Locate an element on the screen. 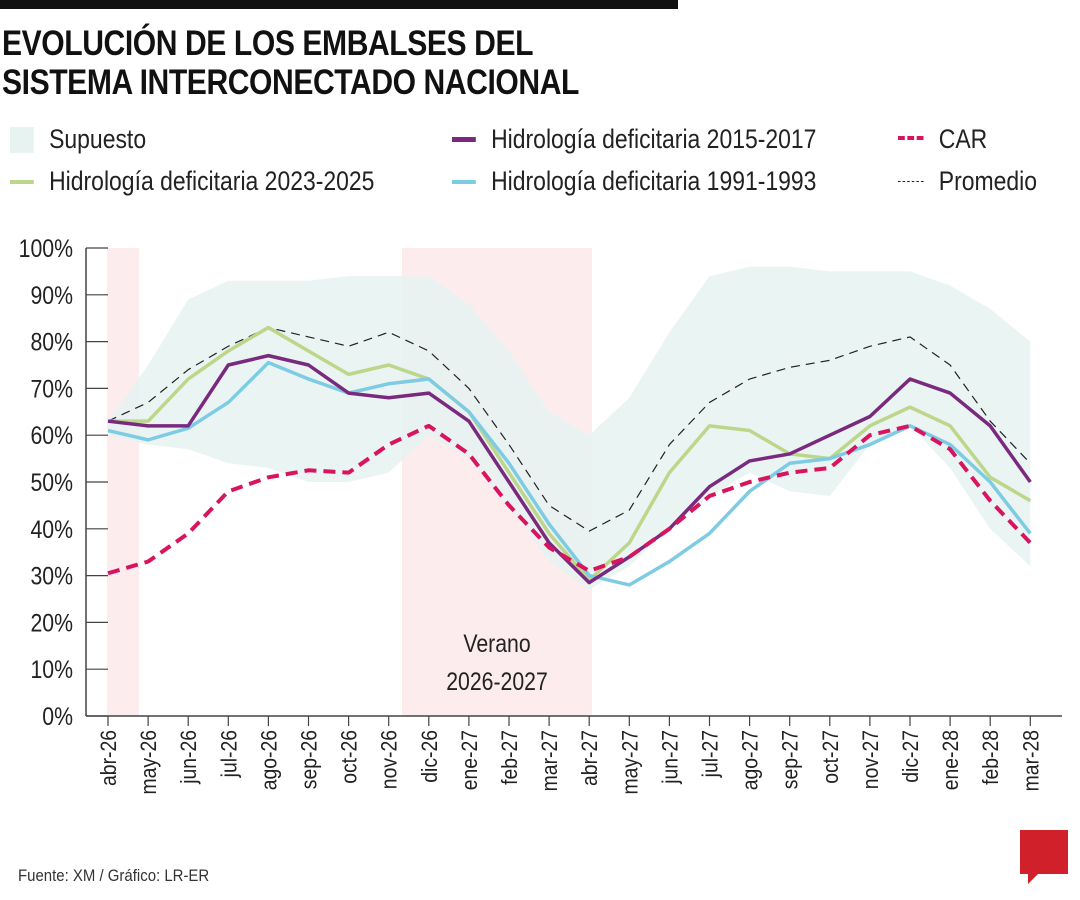 The height and width of the screenshot is (900, 1080). legend-label: Hidrología deficitaria 1991-1993 is located at coordinates (654, 181).